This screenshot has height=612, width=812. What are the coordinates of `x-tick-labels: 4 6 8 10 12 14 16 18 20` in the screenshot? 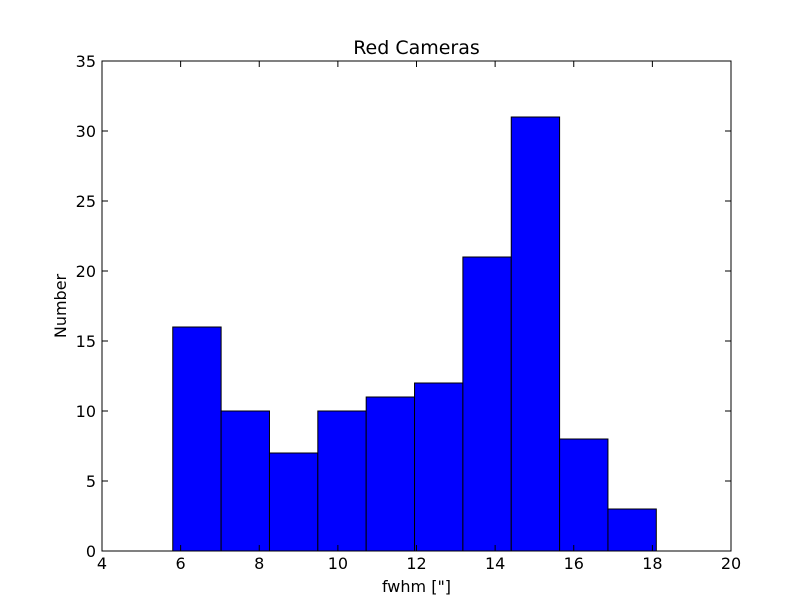 It's located at (419, 563).